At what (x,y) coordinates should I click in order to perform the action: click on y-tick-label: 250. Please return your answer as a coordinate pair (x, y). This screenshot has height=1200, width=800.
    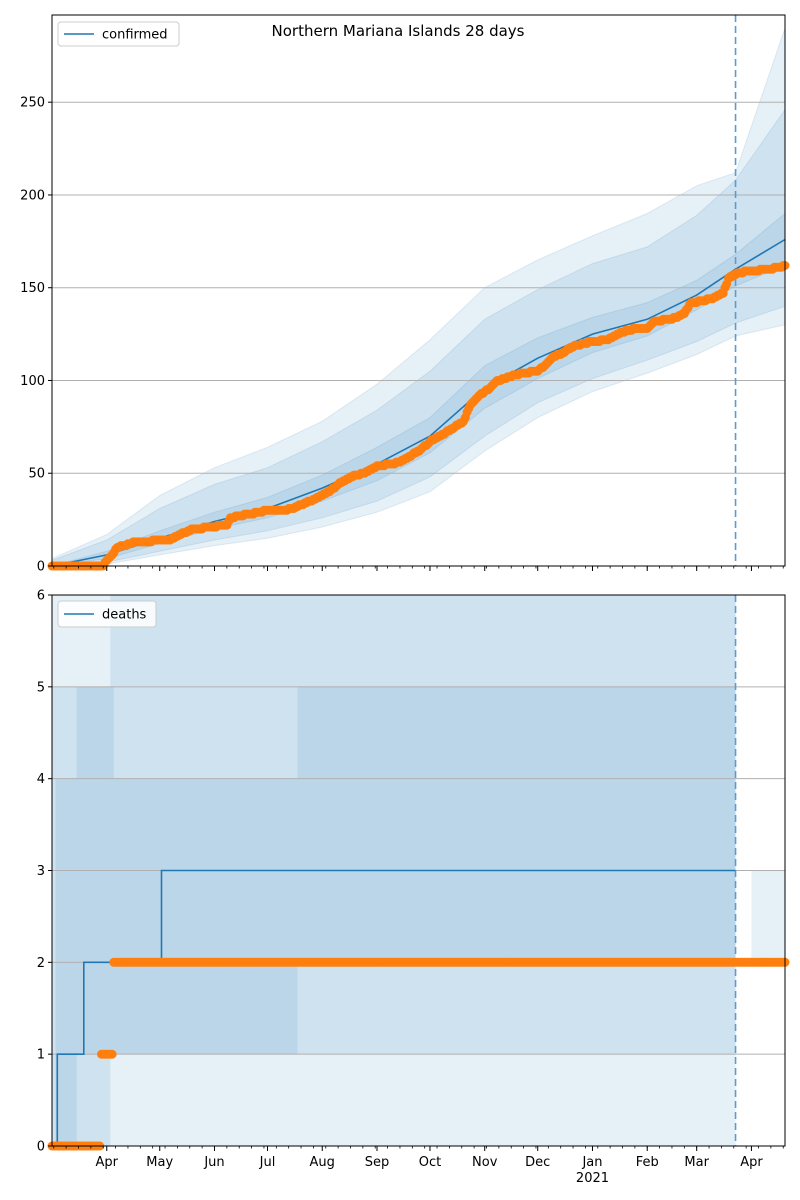
    Looking at the image, I should click on (32, 103).